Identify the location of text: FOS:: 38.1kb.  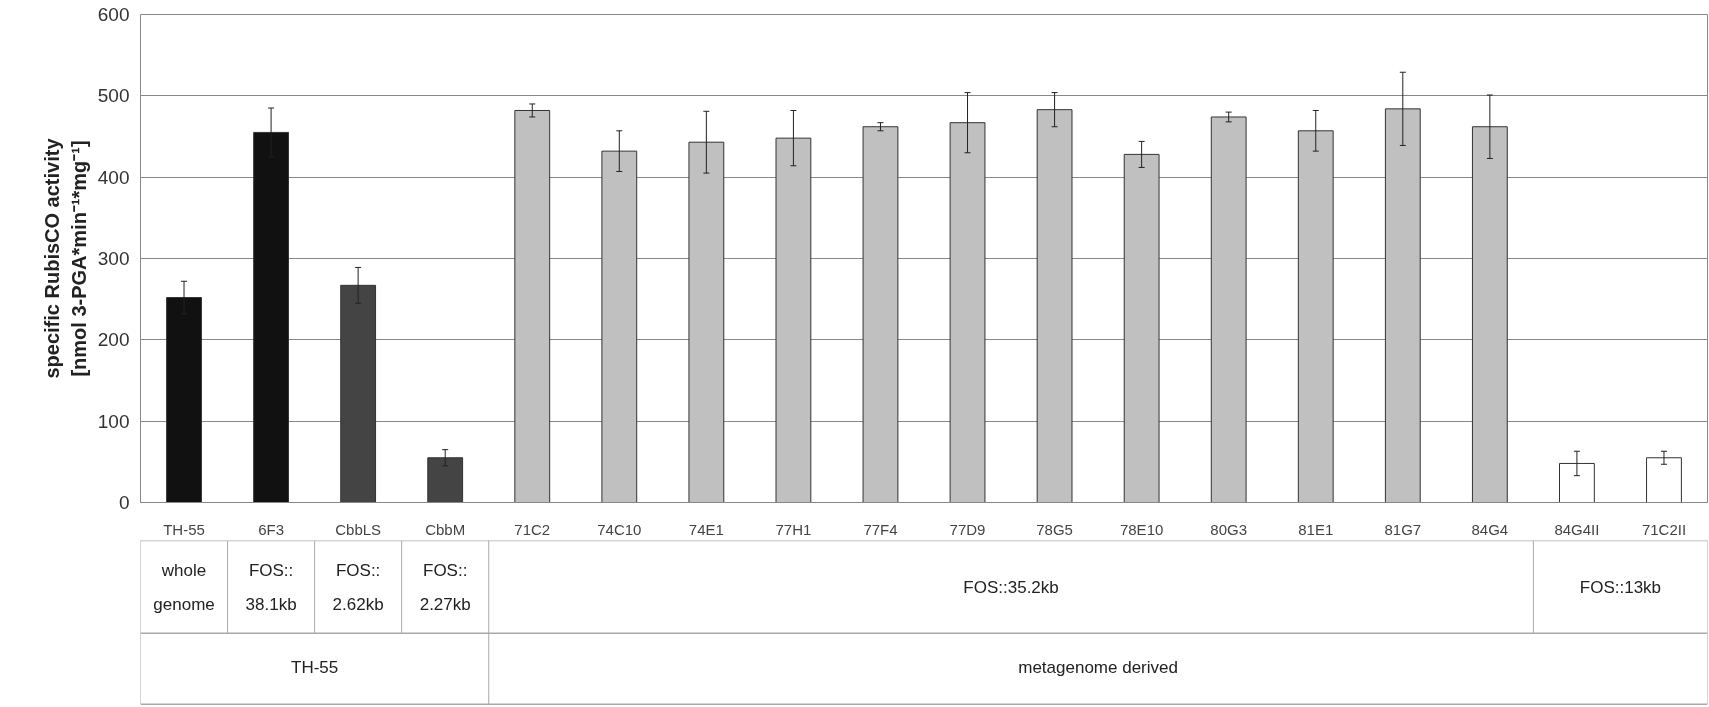
(271, 587).